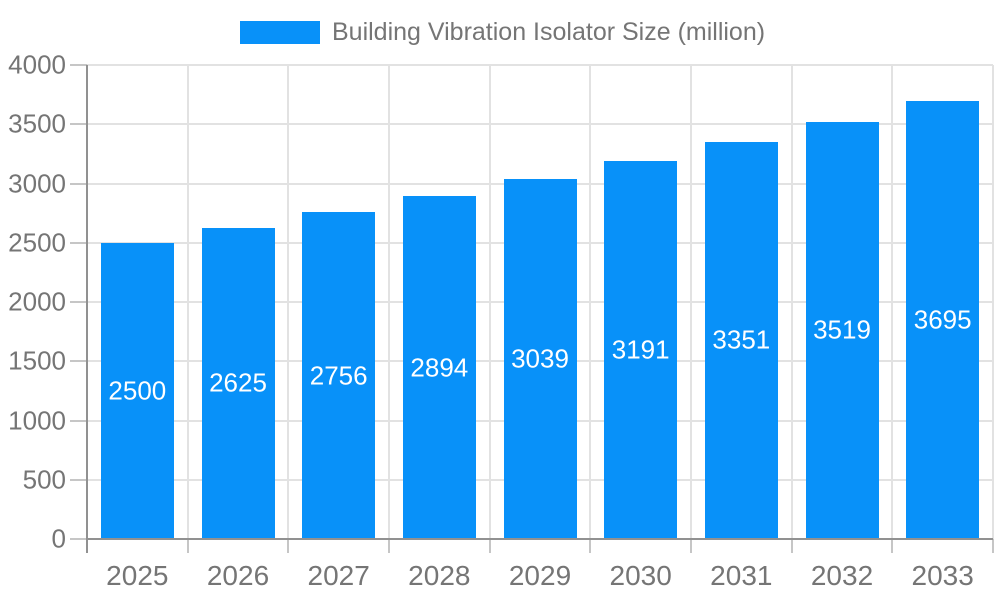 The image size is (1000, 600). I want to click on x-axis-tick-label: 2032, so click(842, 575).